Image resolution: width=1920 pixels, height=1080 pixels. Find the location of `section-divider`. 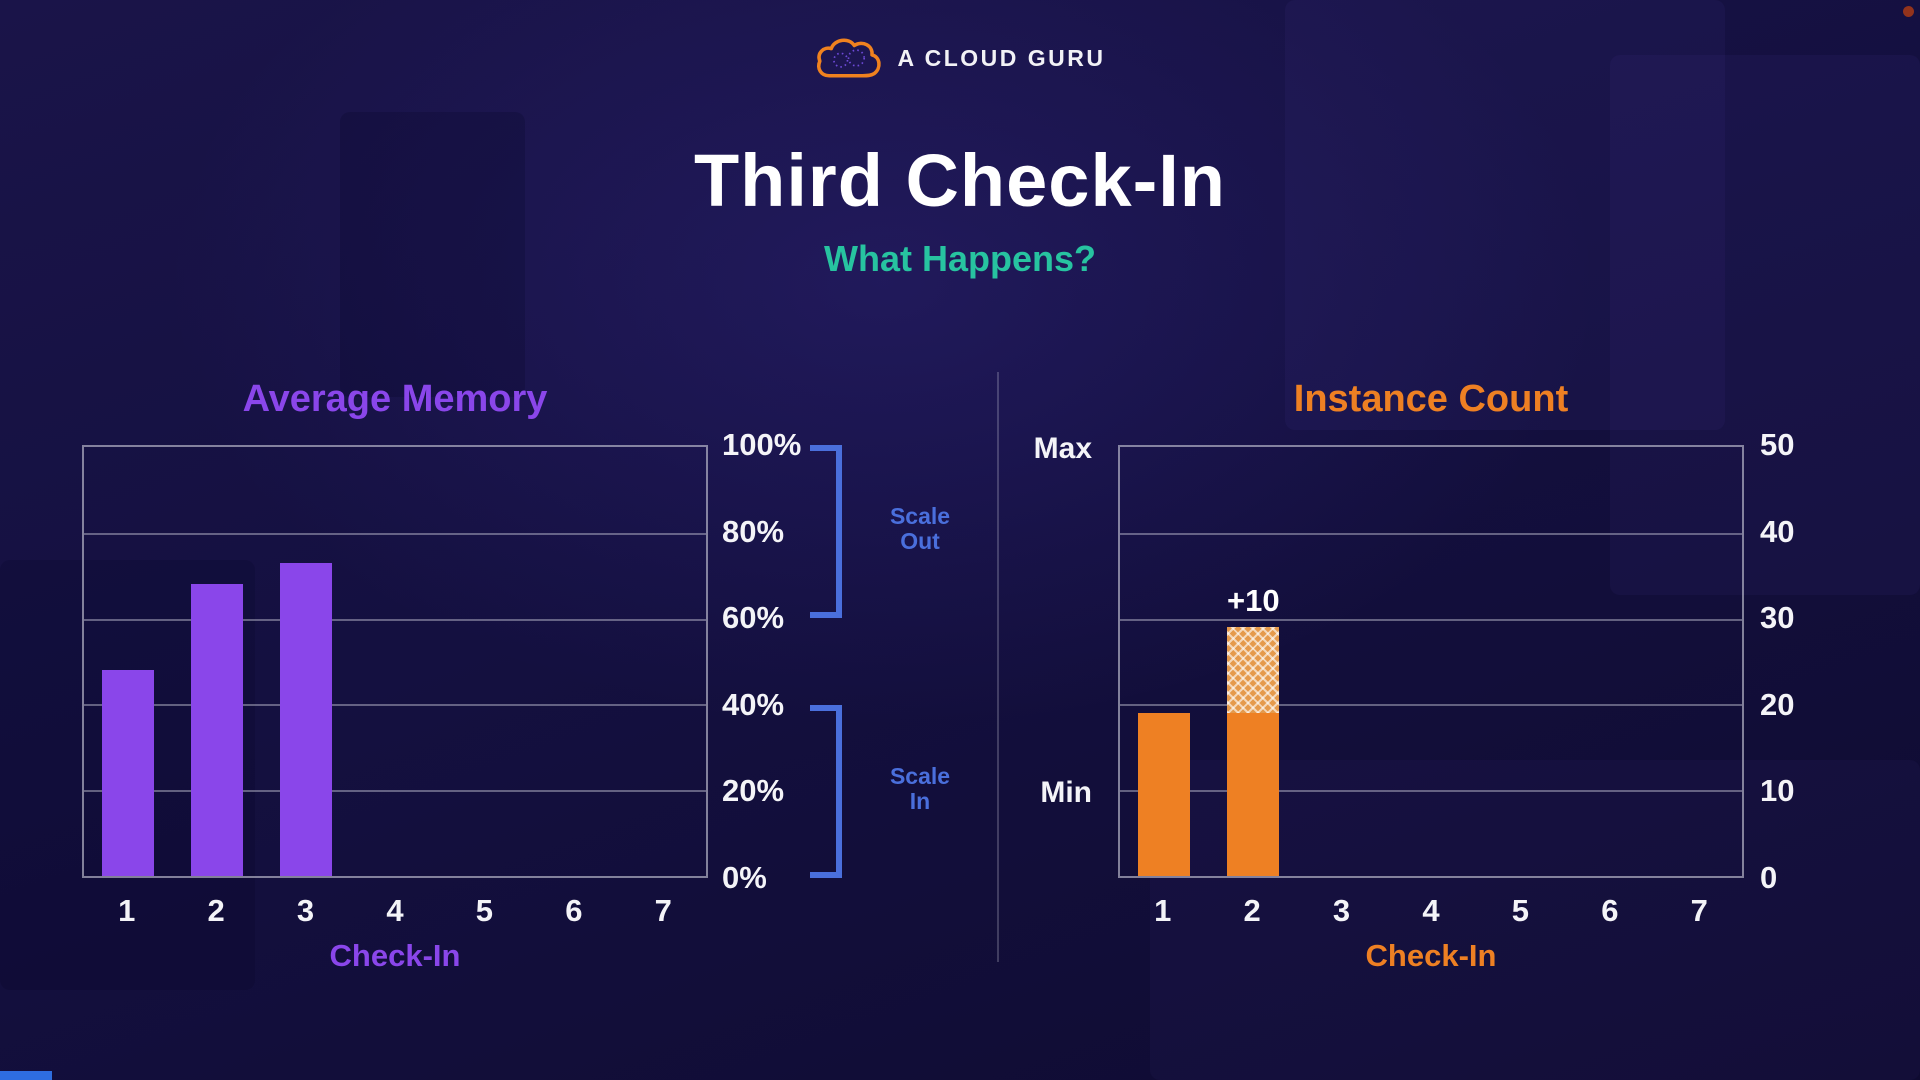

section-divider is located at coordinates (998, 667).